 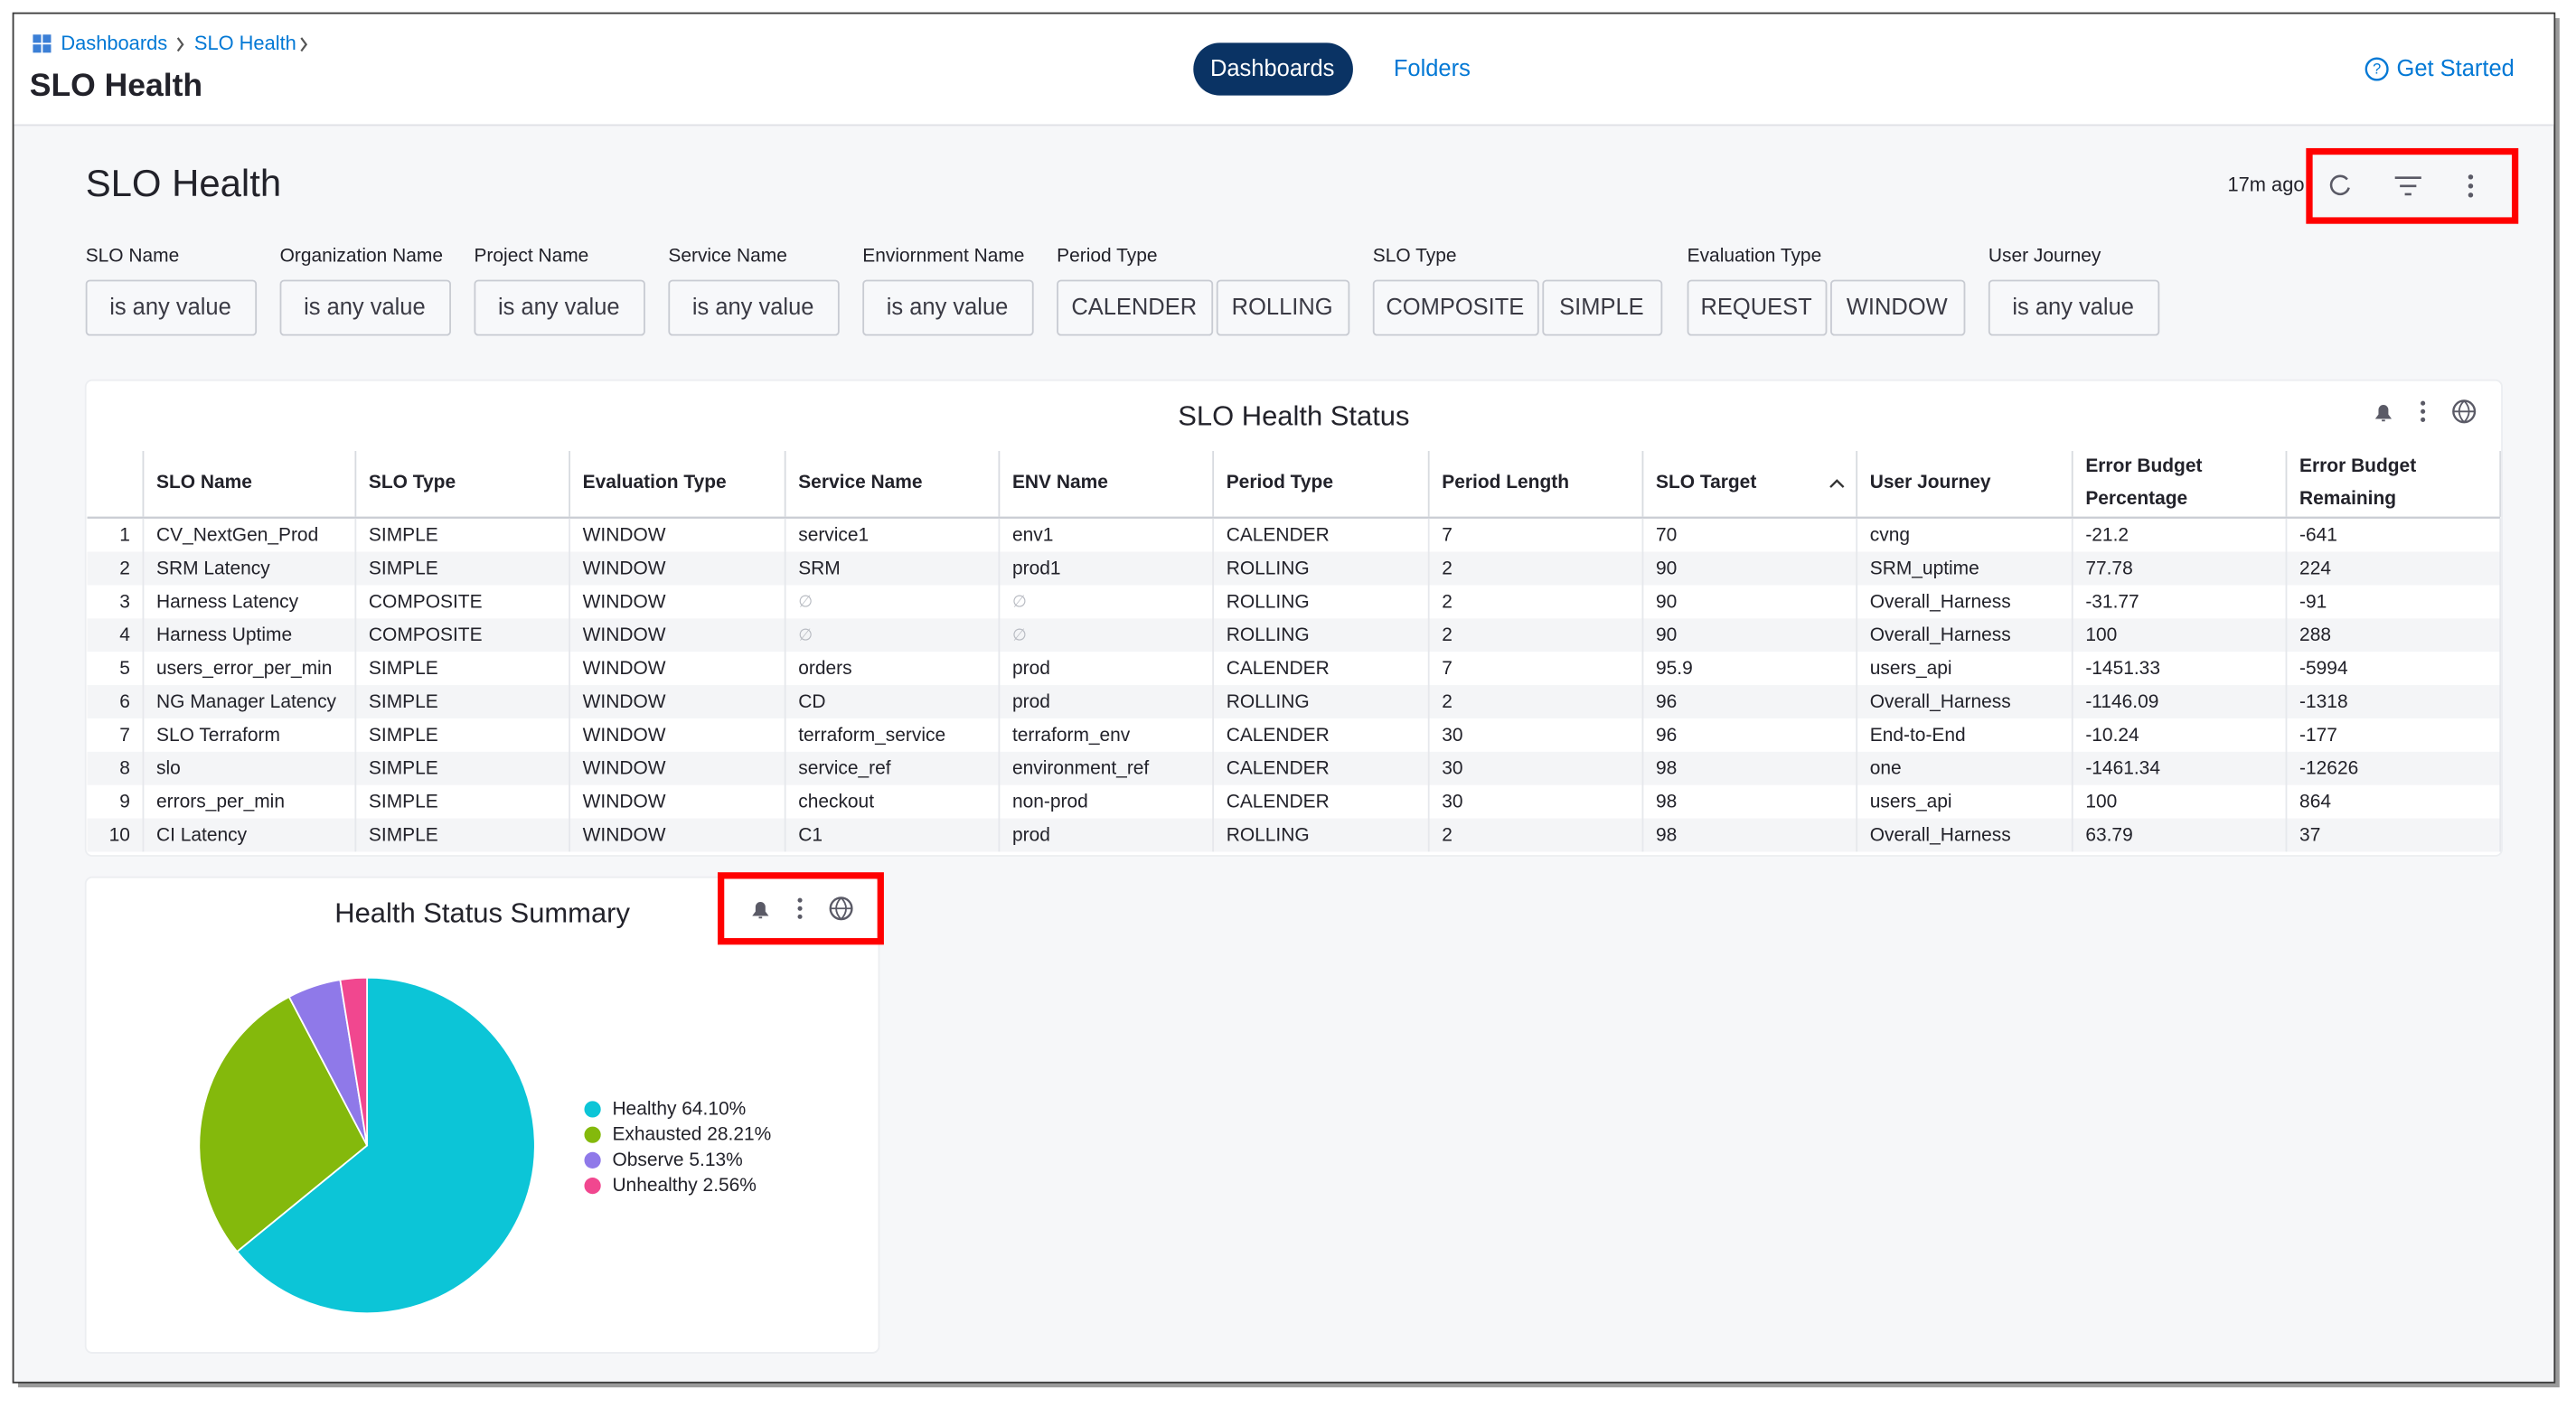 What do you see at coordinates (124, 634) in the screenshot?
I see `row-number: 4` at bounding box center [124, 634].